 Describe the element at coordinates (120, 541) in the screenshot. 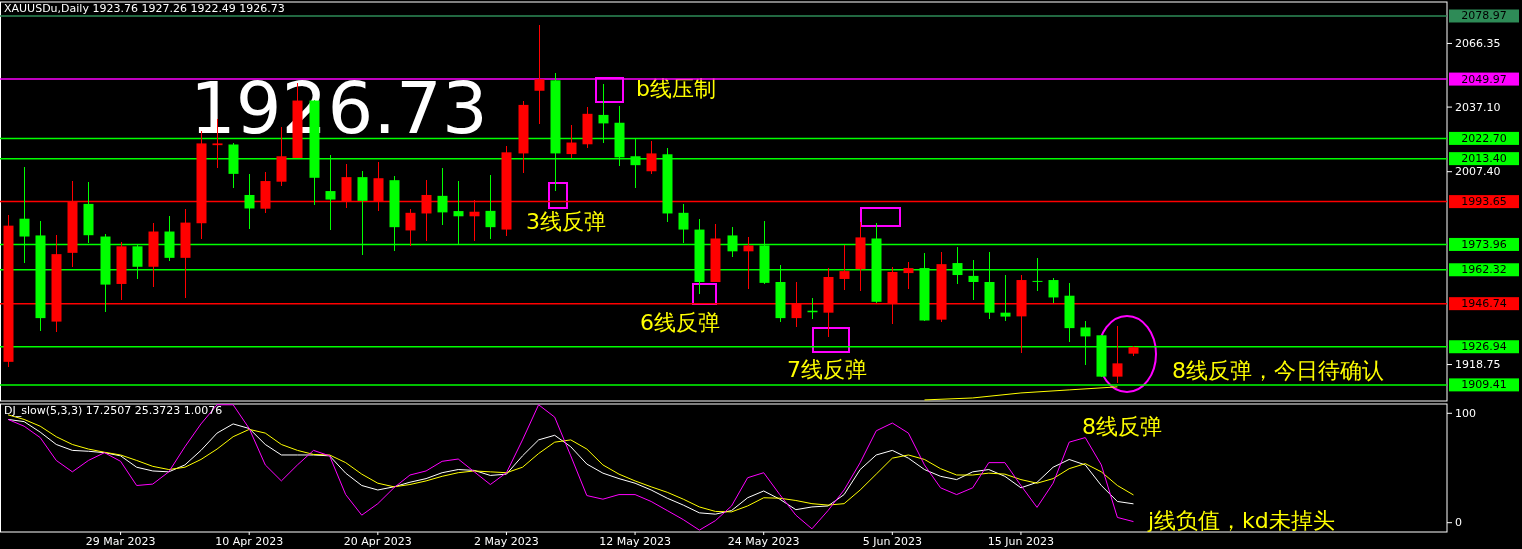

I see `x-tick-label: 29 Mar 2023` at that location.